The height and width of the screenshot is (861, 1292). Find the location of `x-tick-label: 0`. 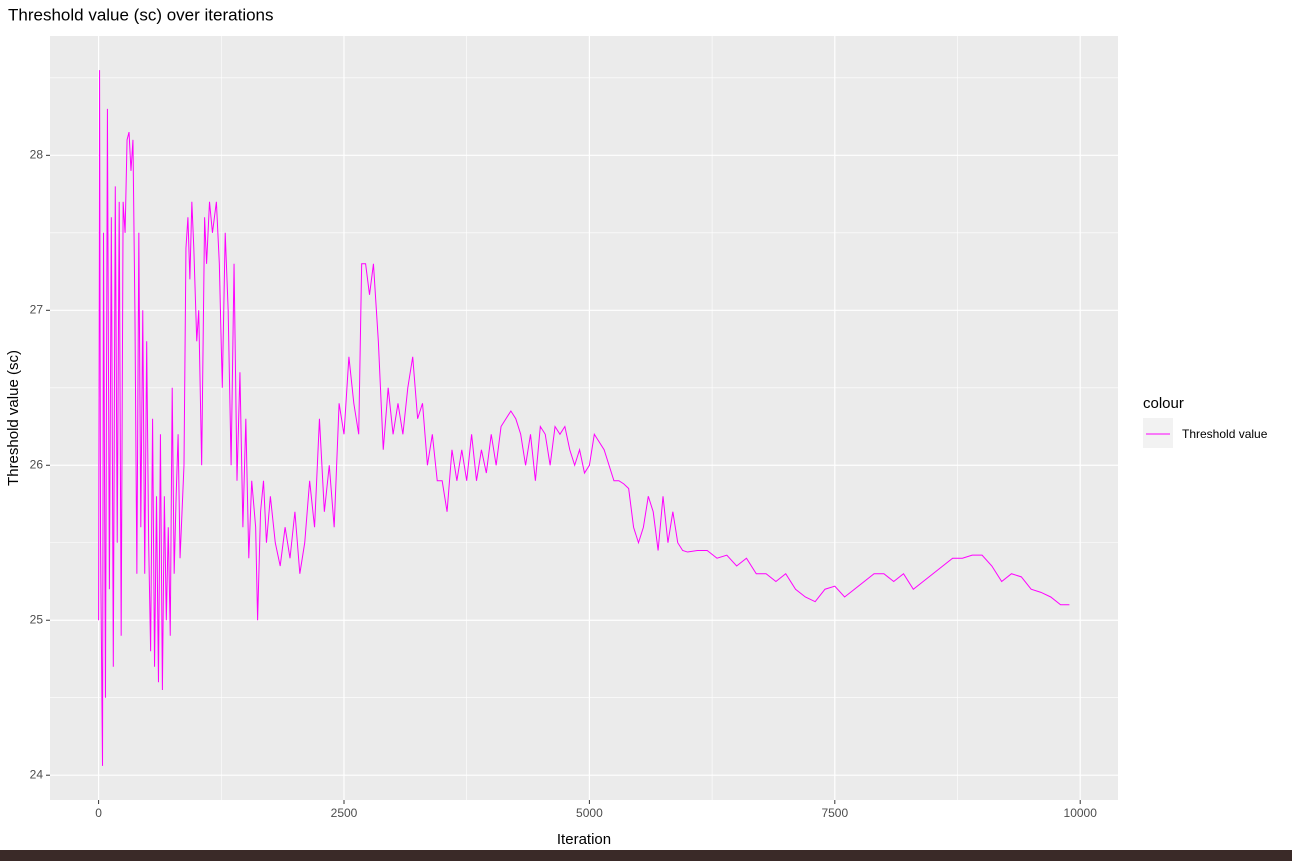

x-tick-label: 0 is located at coordinates (98, 813).